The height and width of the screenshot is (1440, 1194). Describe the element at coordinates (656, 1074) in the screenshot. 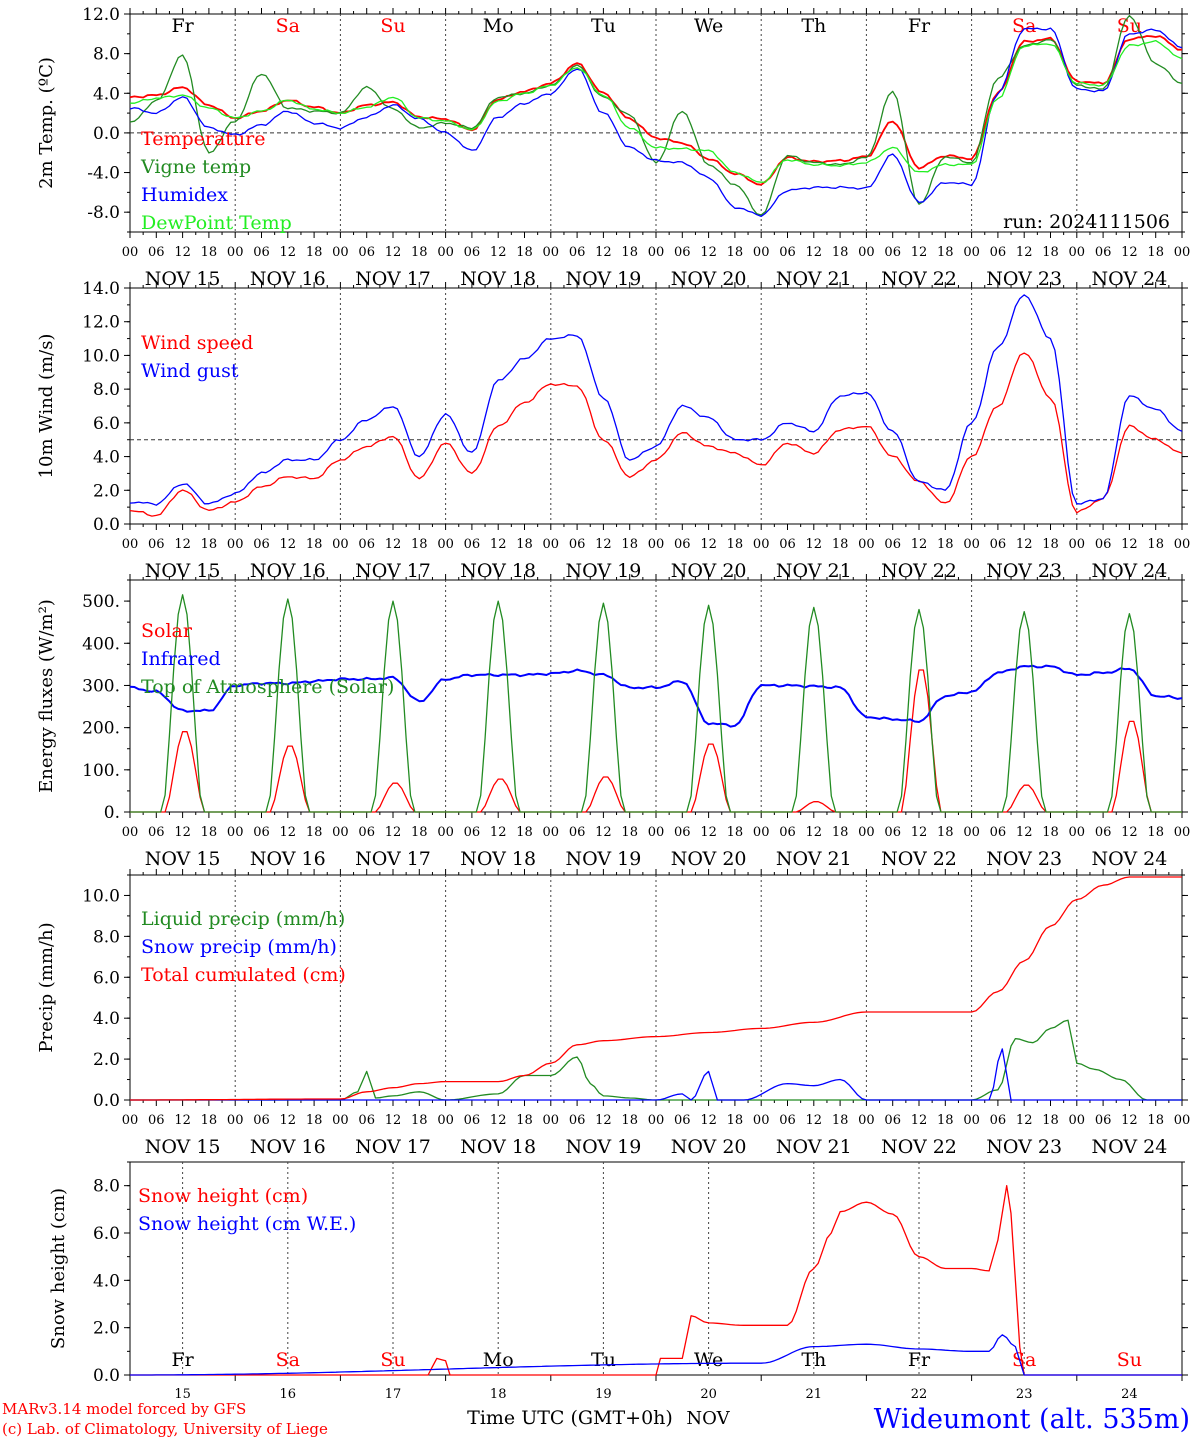

I see `series-line-snow-precip-mm-h` at that location.